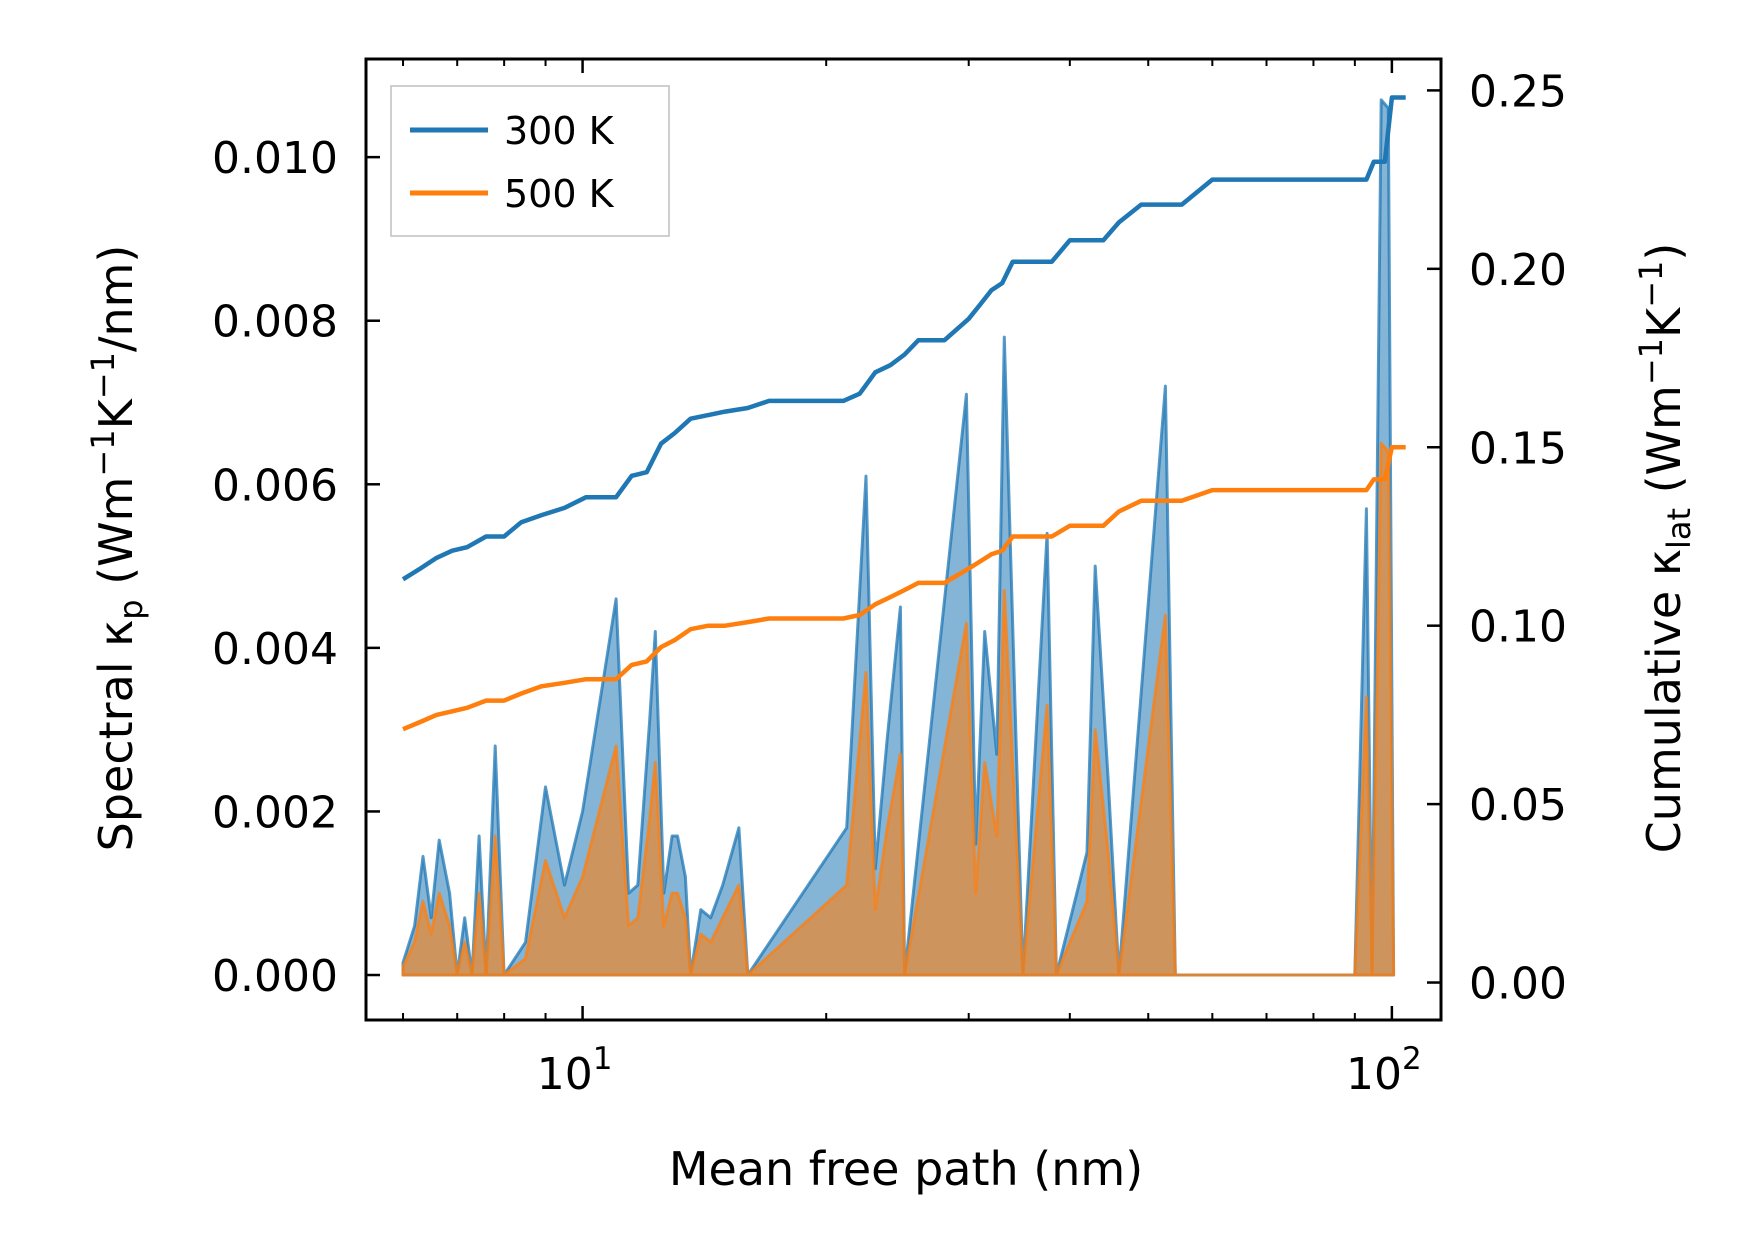 Image resolution: width=1753 pixels, height=1254 pixels. What do you see at coordinates (116, 736) in the screenshot?
I see `left-y-title-main: Spectral κ` at bounding box center [116, 736].